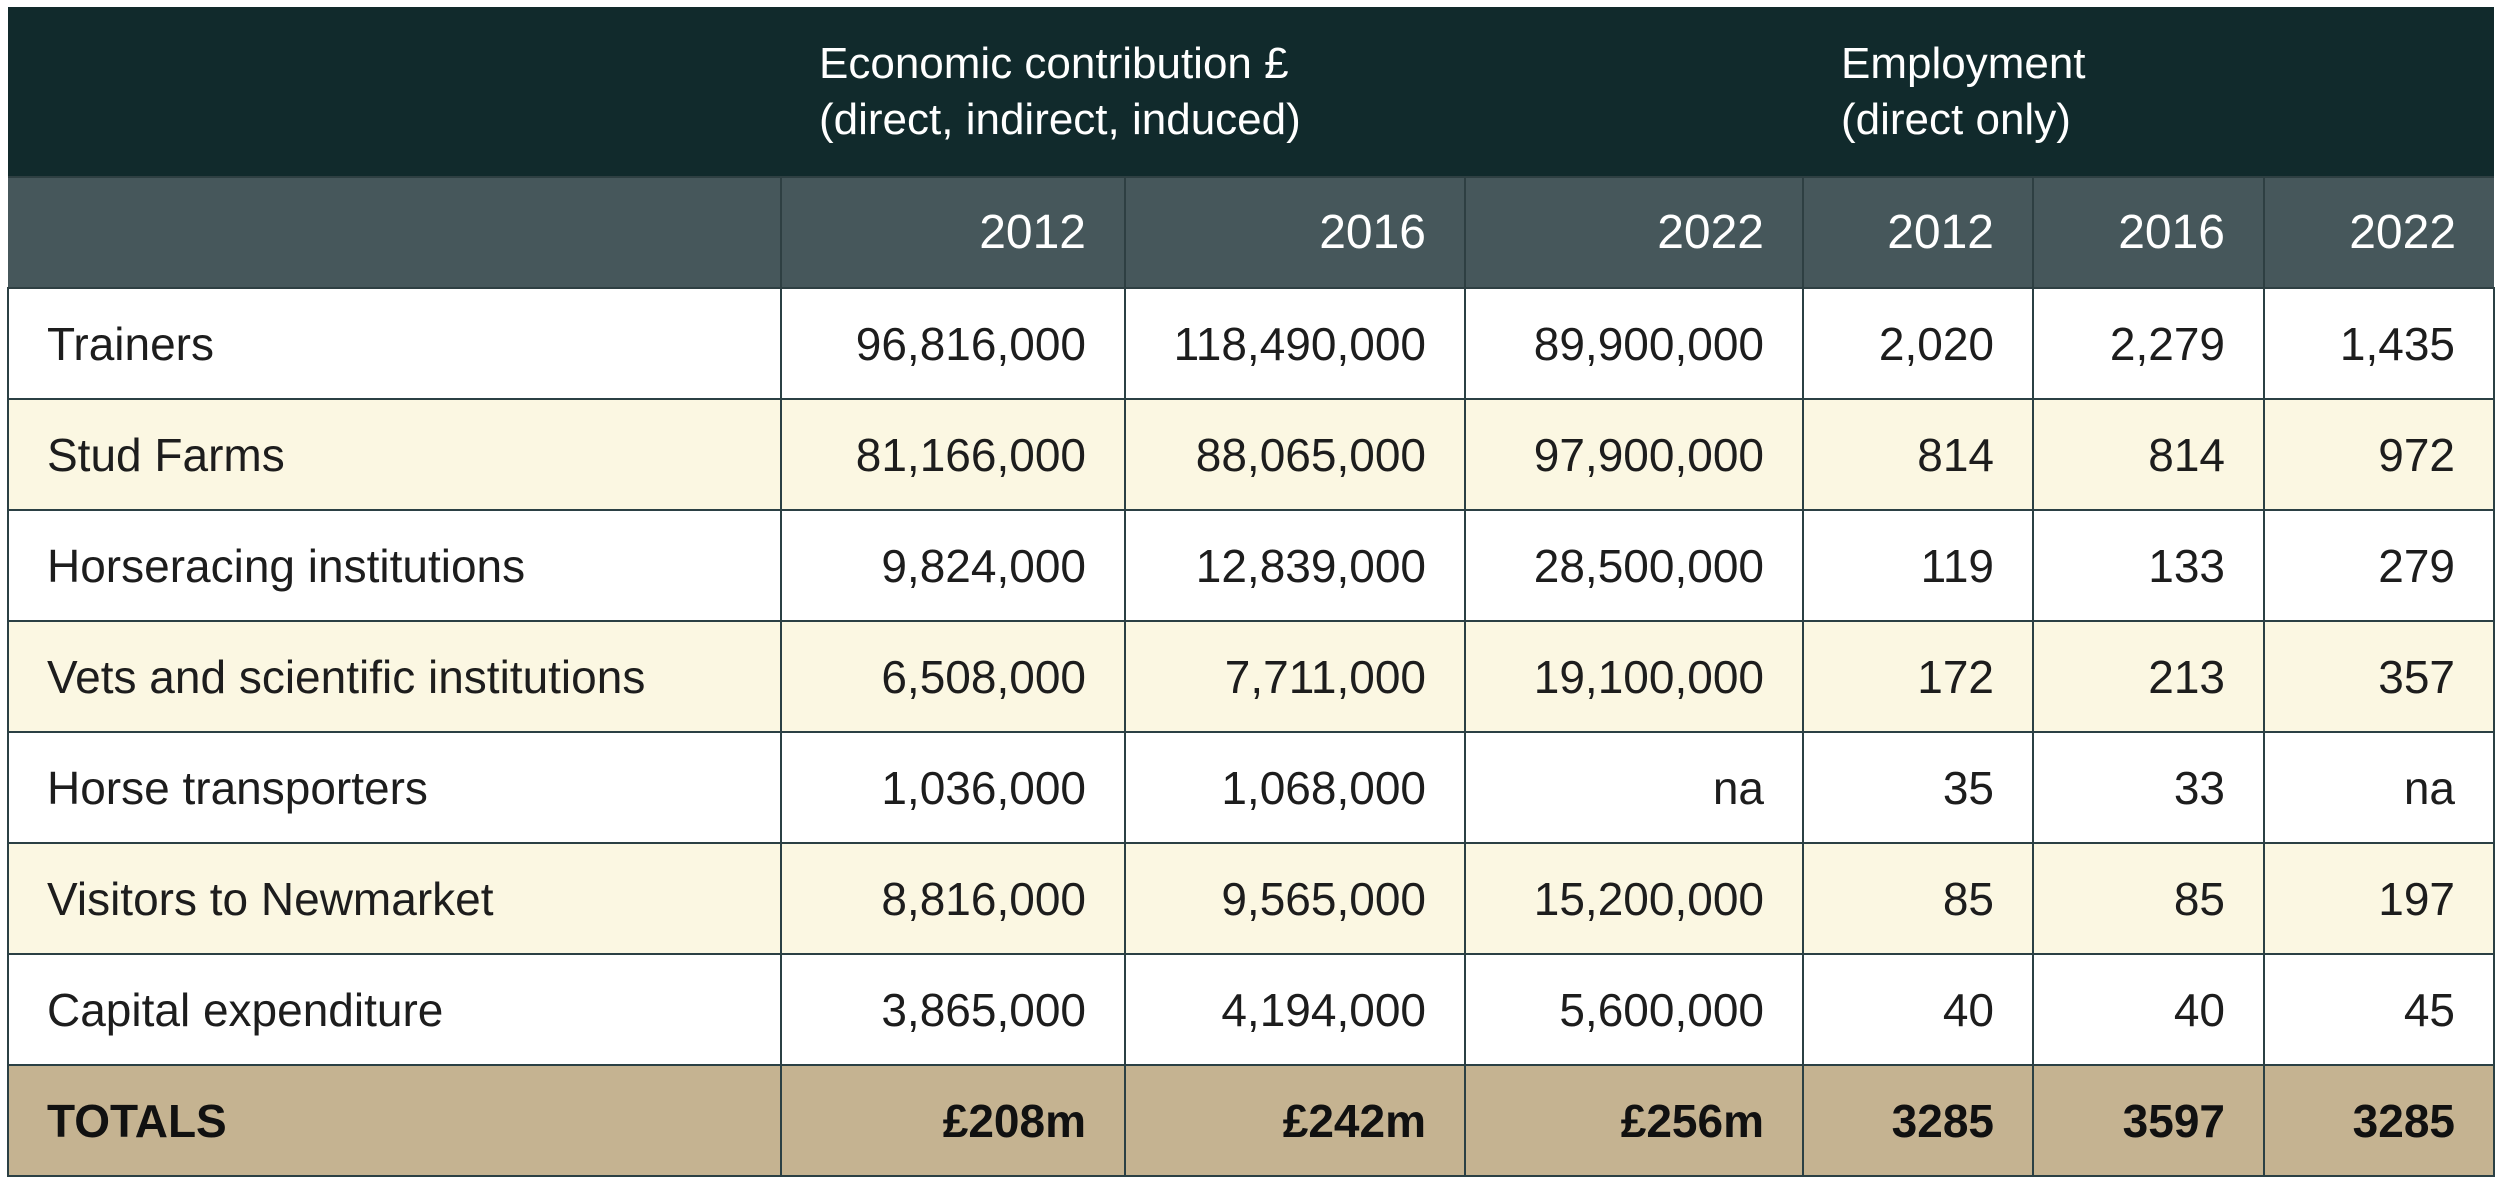  What do you see at coordinates (394, 676) in the screenshot?
I see `row-label: Vets and scientific institutions` at bounding box center [394, 676].